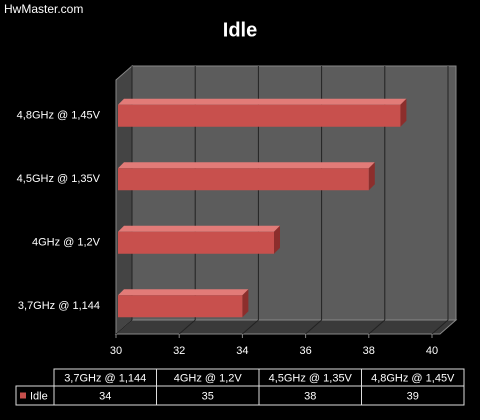 This screenshot has height=420, width=480. I want to click on table-value: 34, so click(105, 396).